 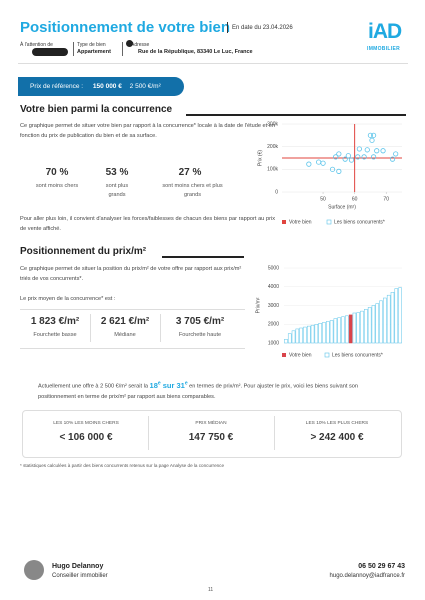 I want to click on range-value: < 106 000 €, so click(x=86, y=437).